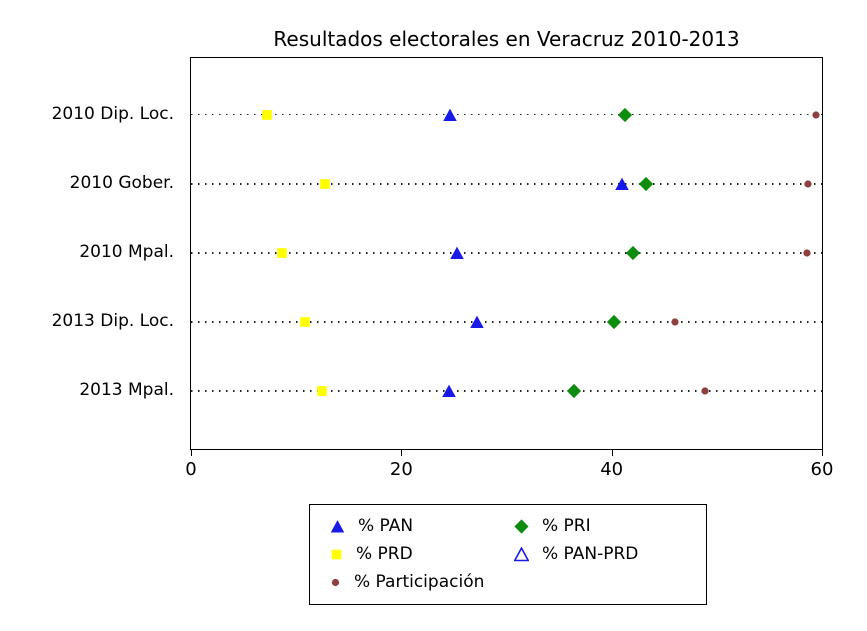 The height and width of the screenshot is (631, 867). I want to click on x-axis-tick-label: 60, so click(822, 469).